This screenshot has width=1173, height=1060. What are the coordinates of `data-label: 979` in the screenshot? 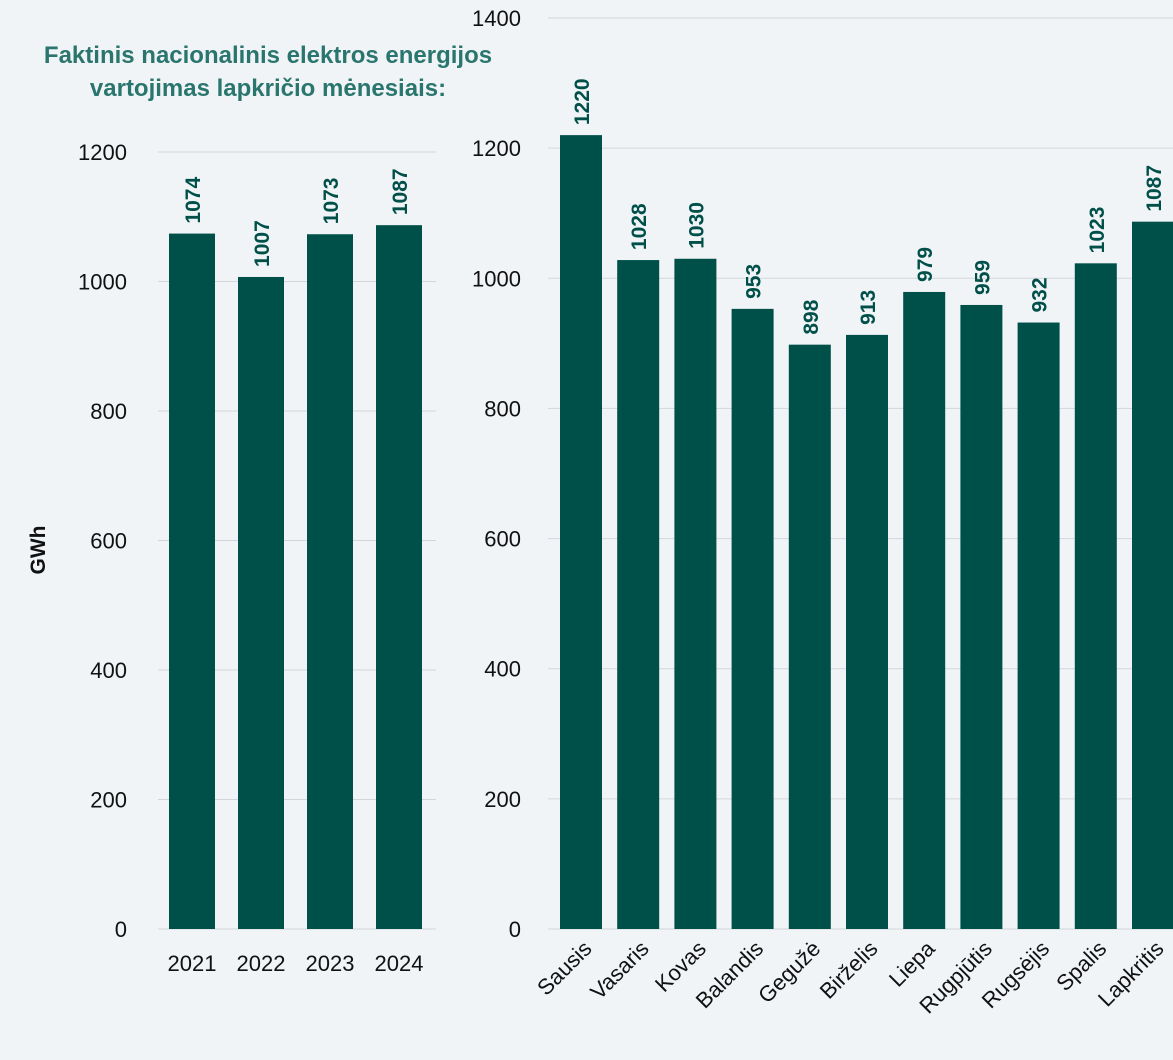 It's located at (925, 264).